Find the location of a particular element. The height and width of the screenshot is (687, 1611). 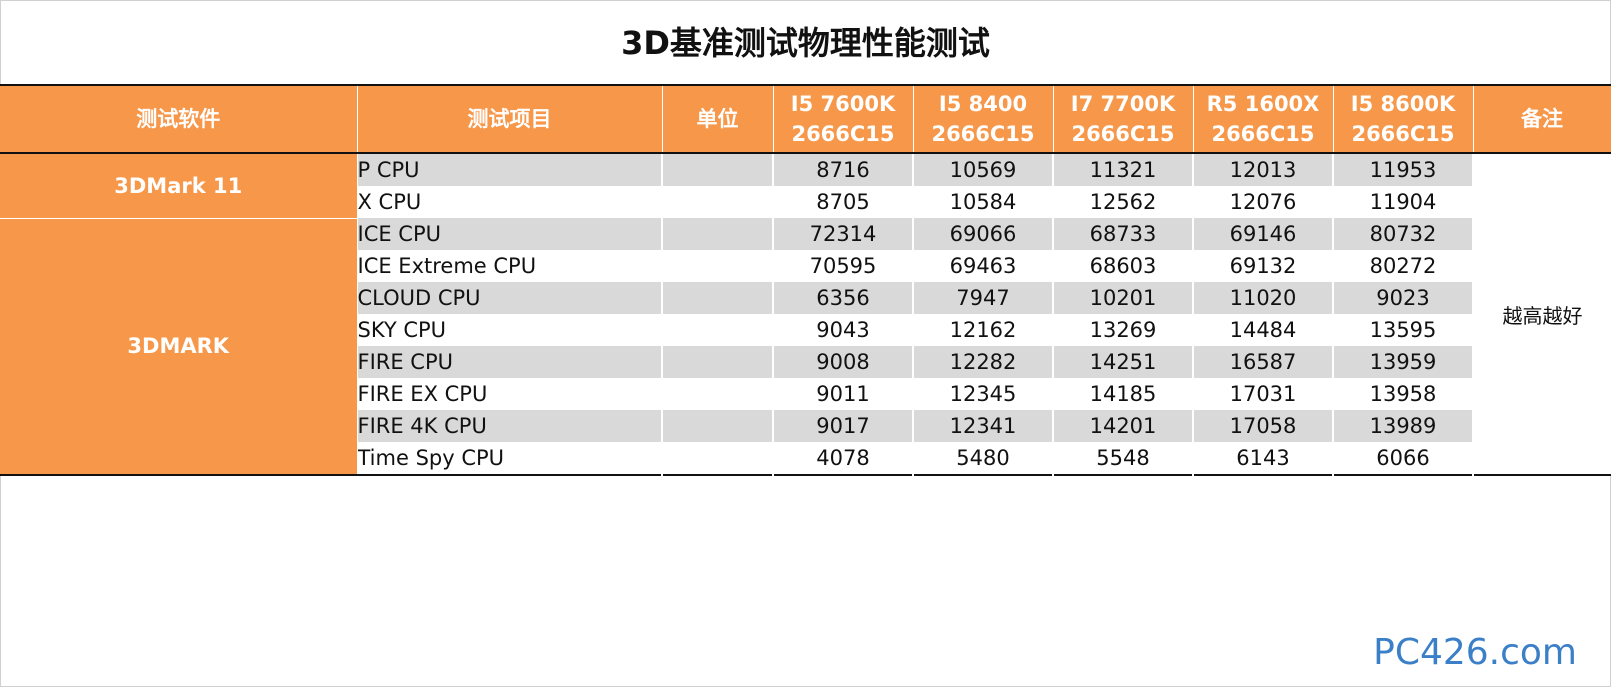

header-cpu-0: I5 7600K 2666C15 is located at coordinates (843, 119).